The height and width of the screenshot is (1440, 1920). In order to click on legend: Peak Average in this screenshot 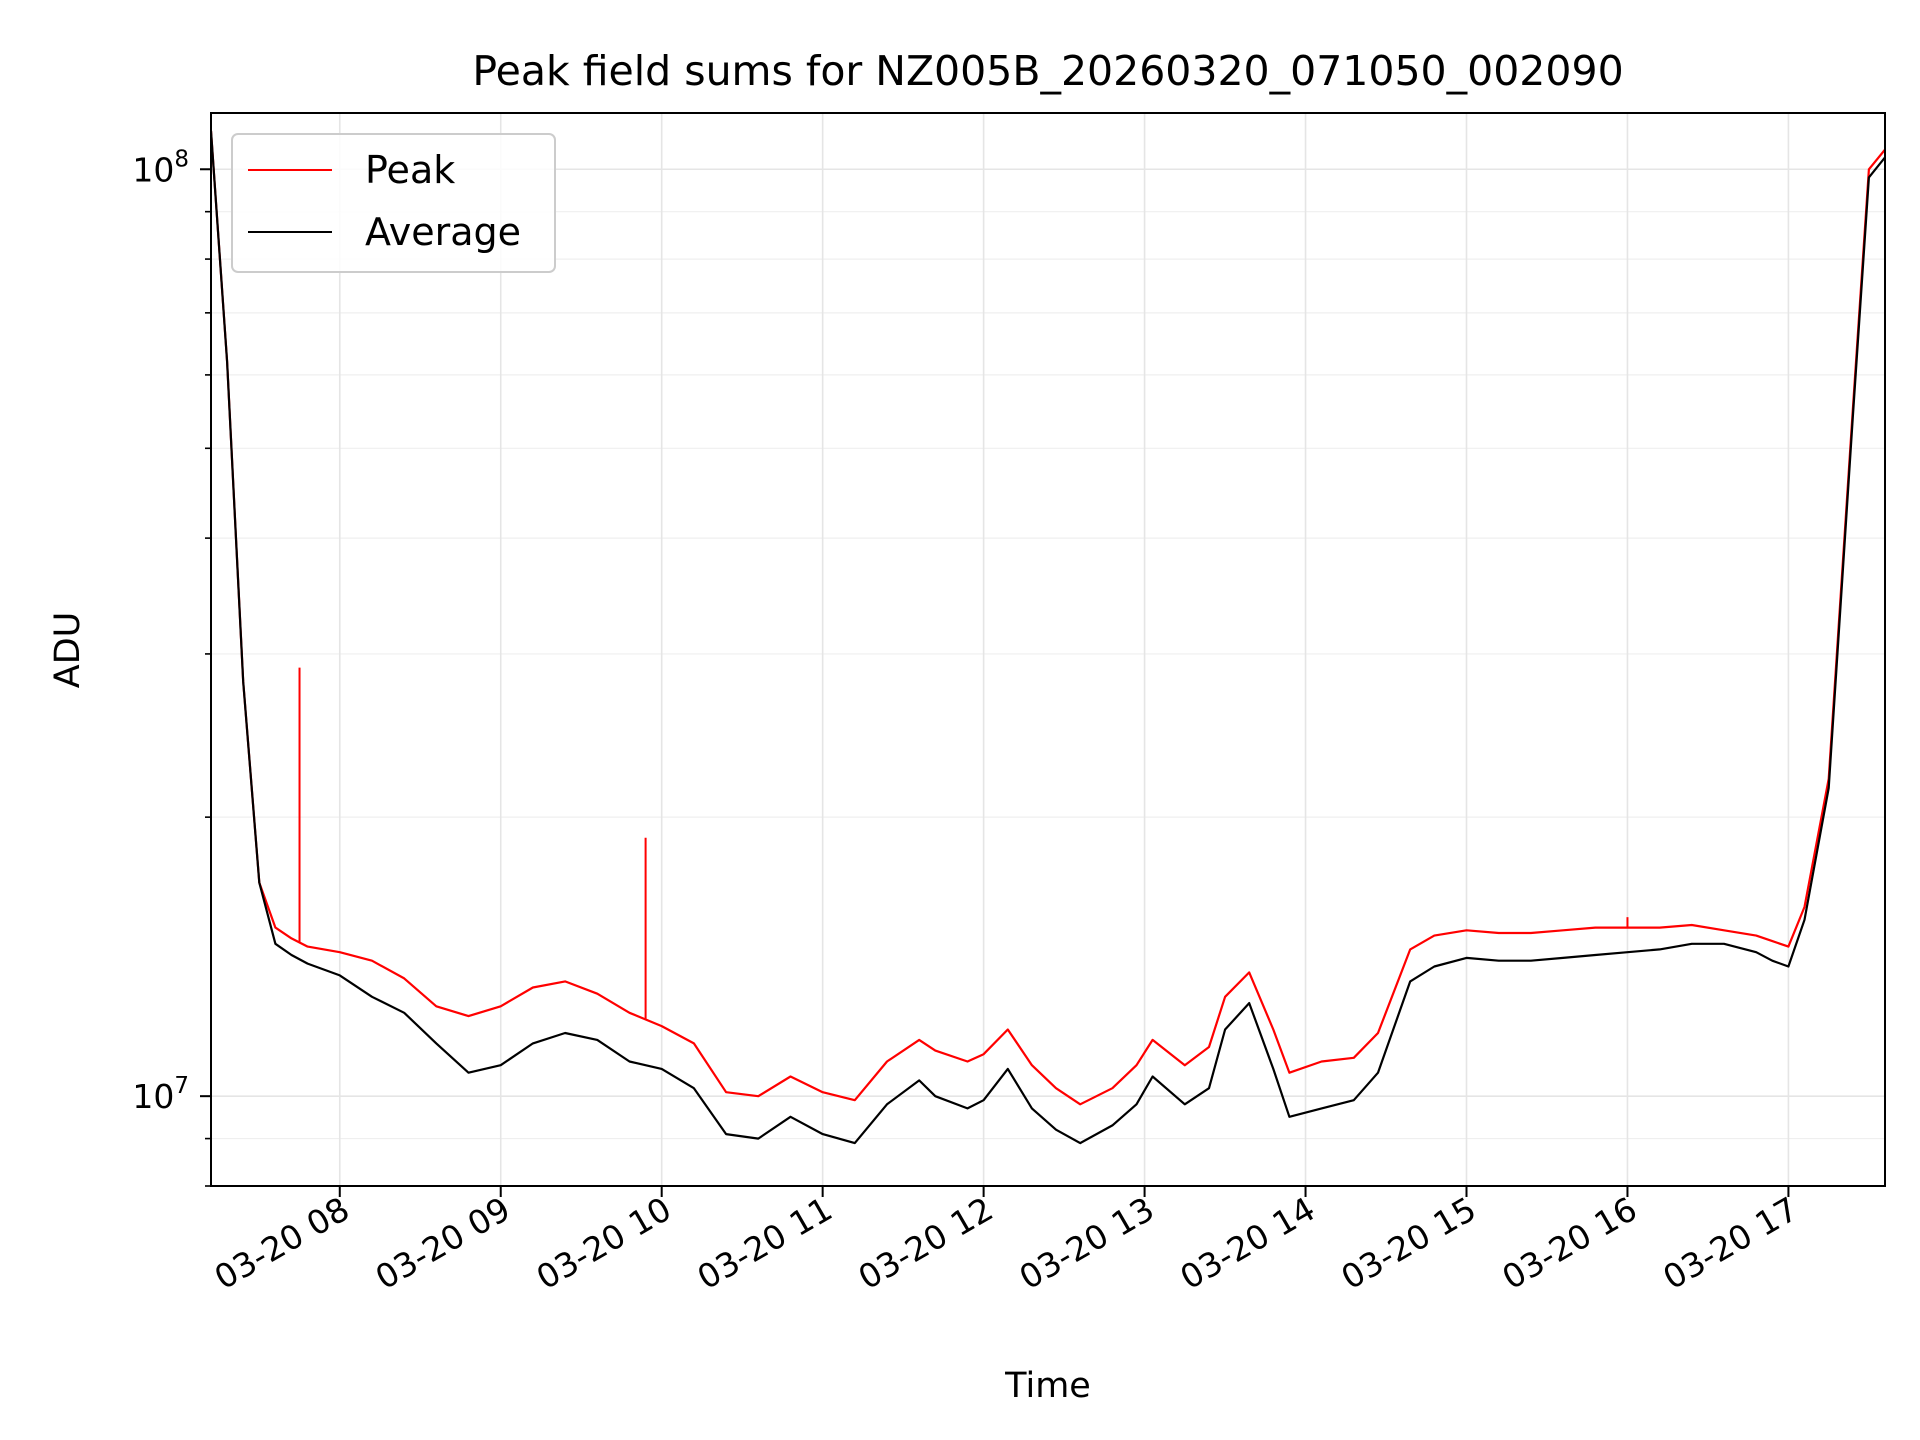, I will do `click(393, 203)`.